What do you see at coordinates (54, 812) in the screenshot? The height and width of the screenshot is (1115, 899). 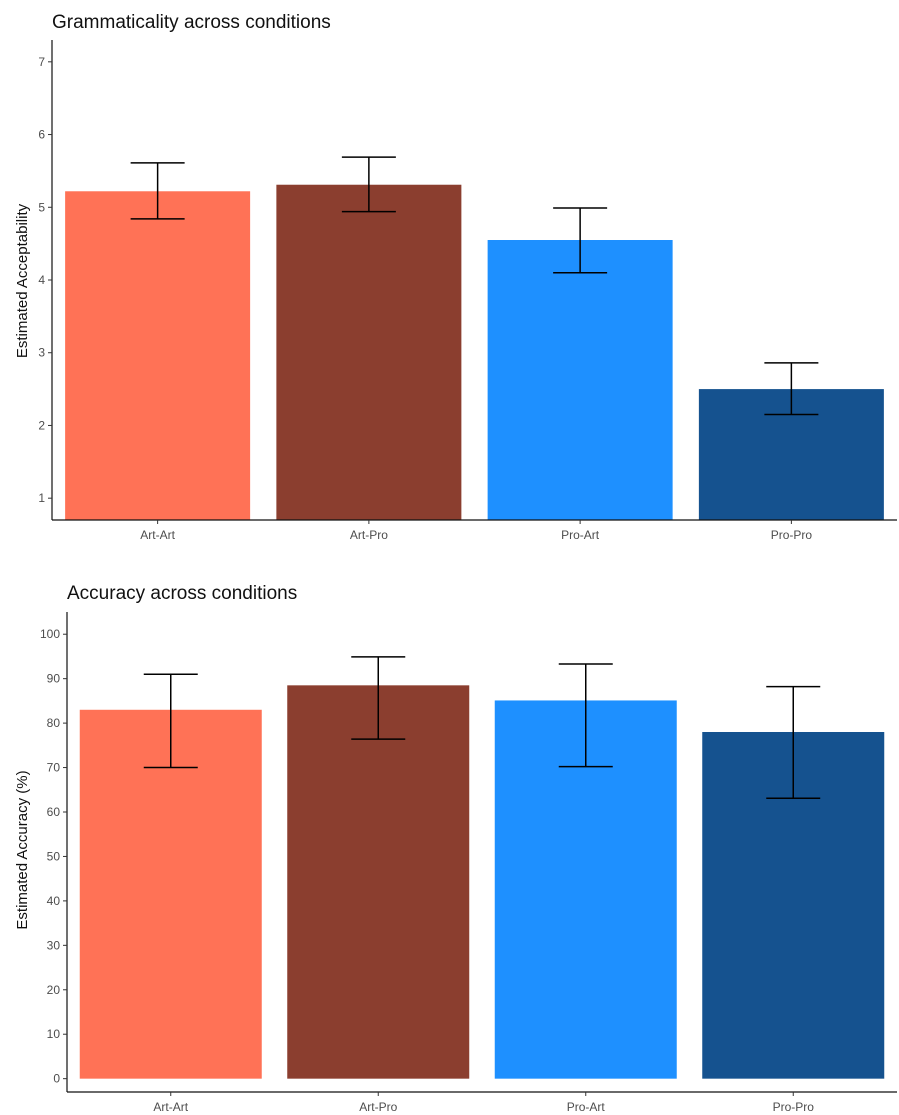 I see `y-tick-label: 60` at bounding box center [54, 812].